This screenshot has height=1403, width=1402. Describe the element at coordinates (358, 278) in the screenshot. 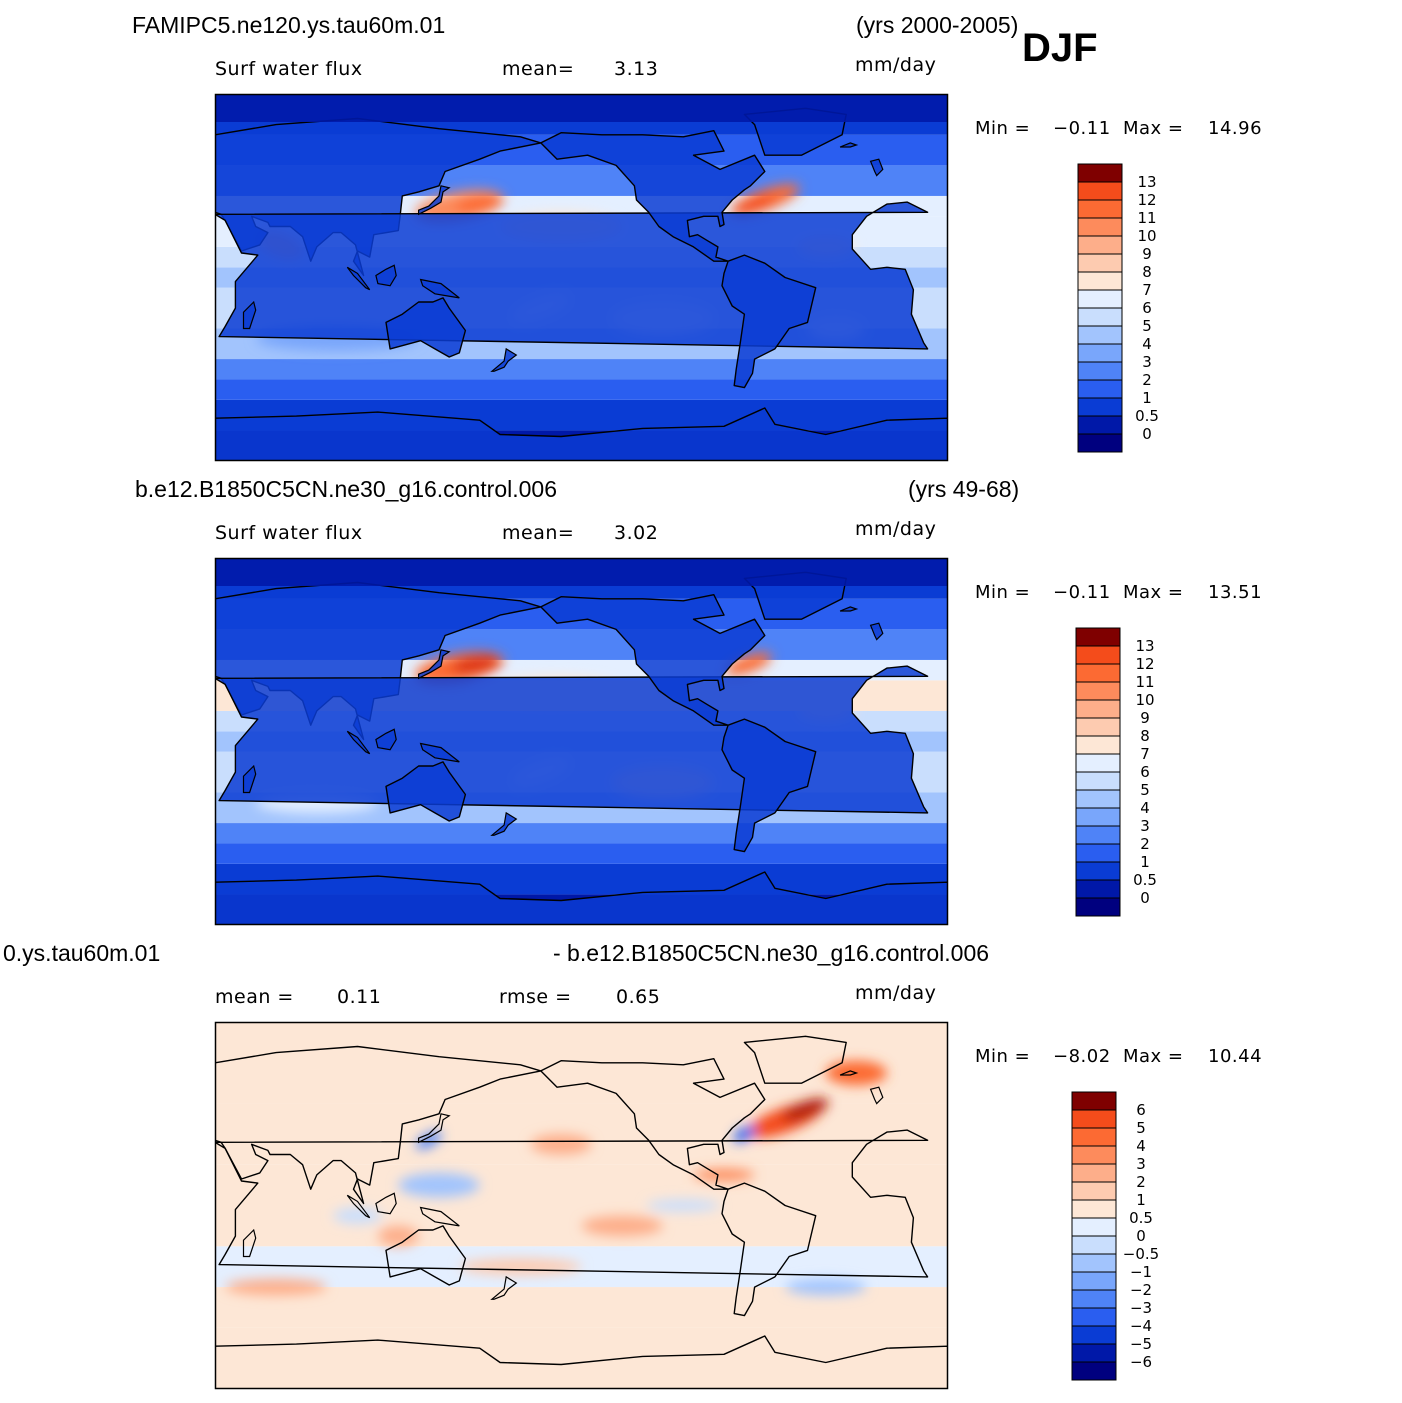

I see `panel1-map-coastline-sumatra` at that location.